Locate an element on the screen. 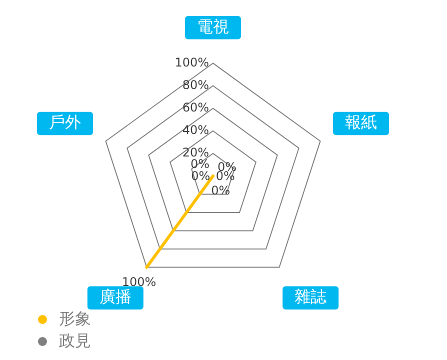  y-tick-label: 100% is located at coordinates (191, 62).